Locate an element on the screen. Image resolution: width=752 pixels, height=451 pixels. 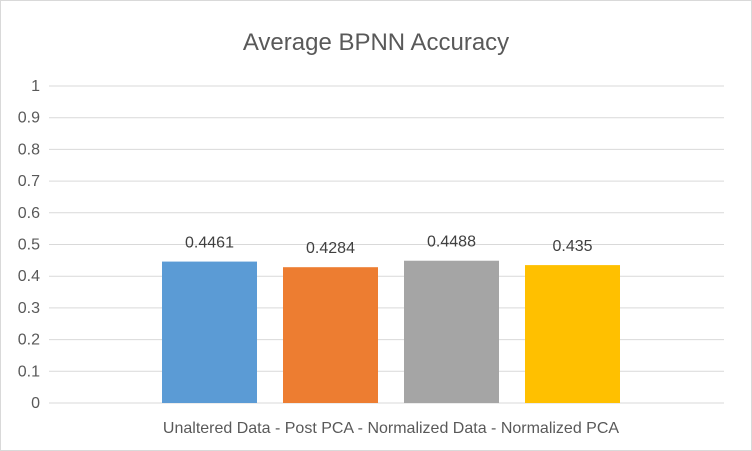
y-tick-label-8: 0.8 is located at coordinates (29, 149).